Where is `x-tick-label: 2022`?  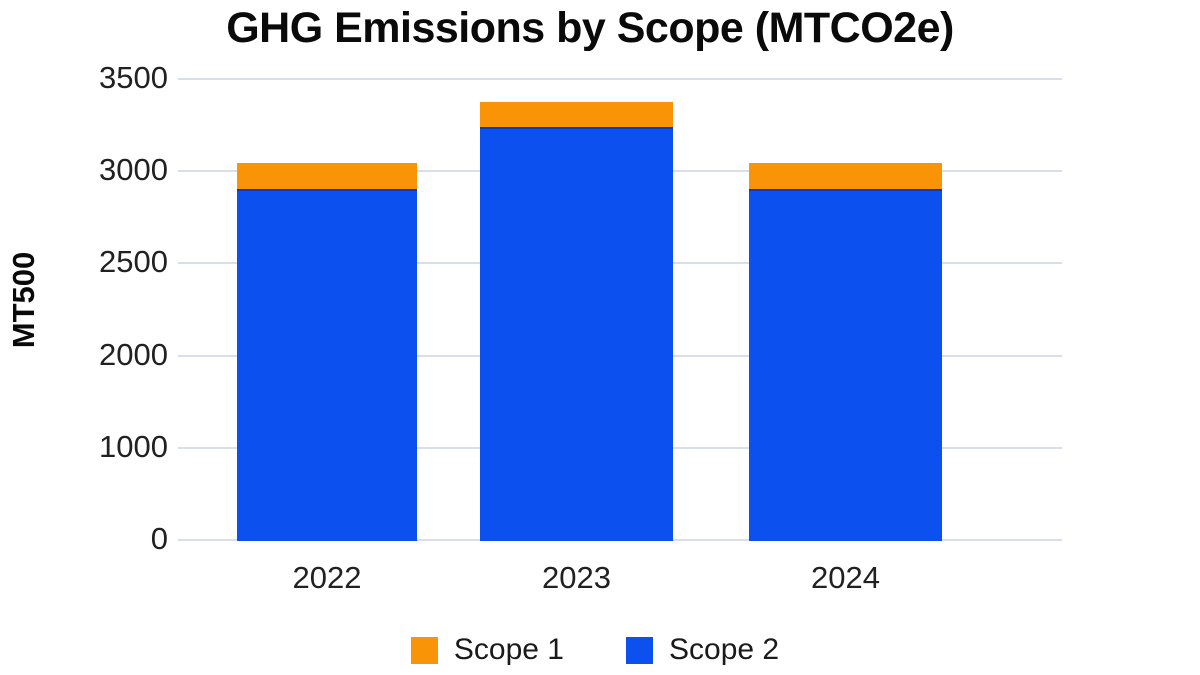 x-tick-label: 2022 is located at coordinates (327, 577).